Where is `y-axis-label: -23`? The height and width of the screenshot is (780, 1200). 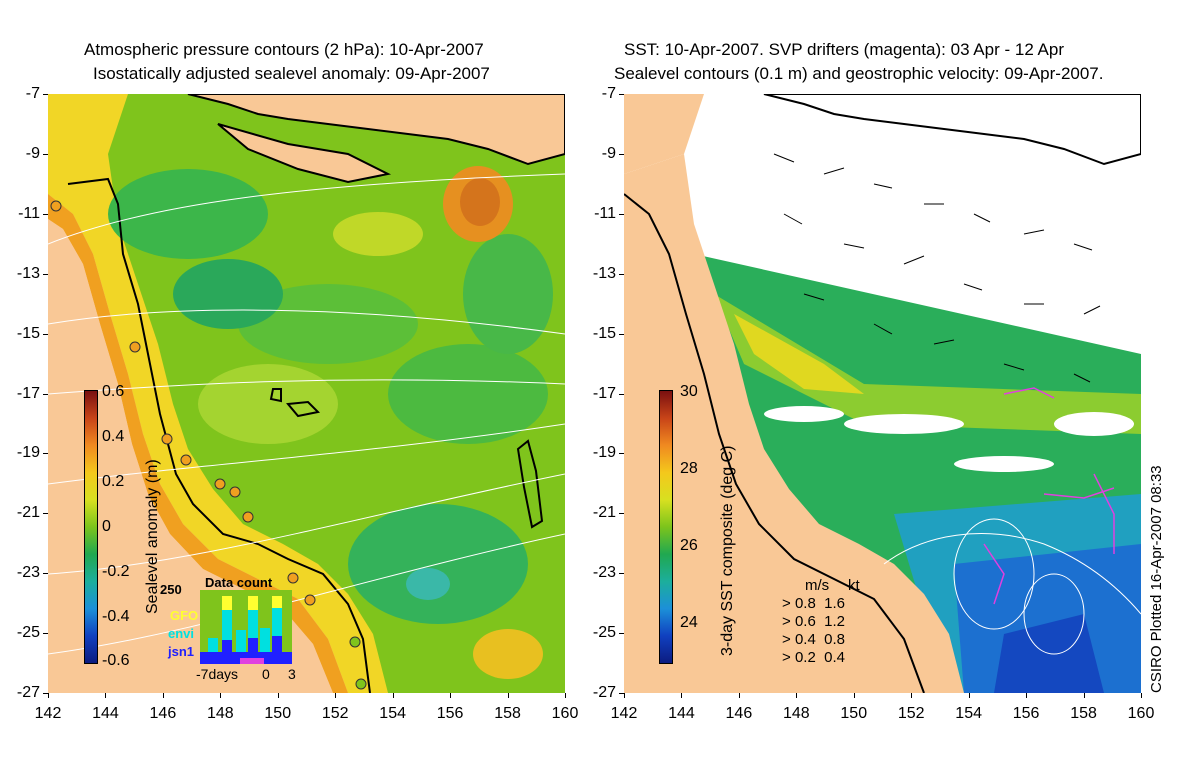
y-axis-label: -23 is located at coordinates (28, 573).